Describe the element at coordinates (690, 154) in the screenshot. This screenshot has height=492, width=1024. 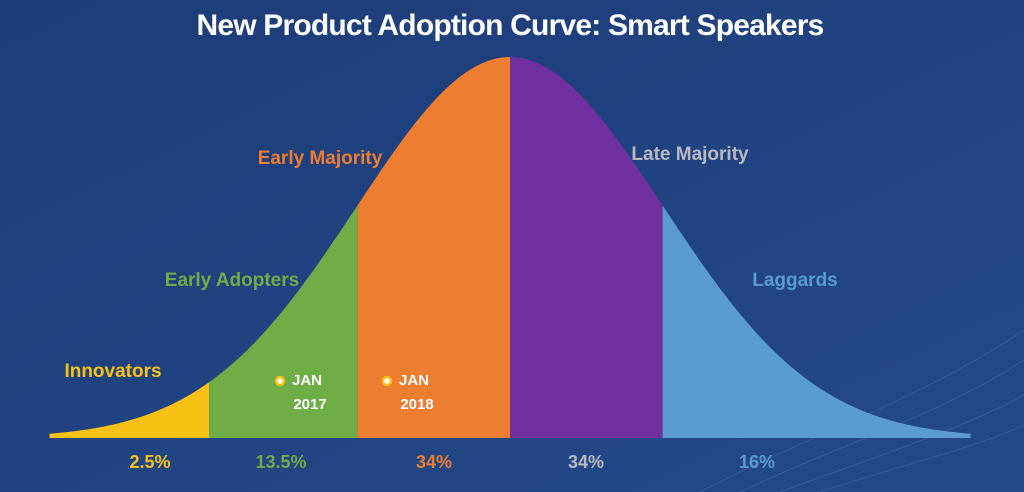
I see `segment-label: Late Majority` at that location.